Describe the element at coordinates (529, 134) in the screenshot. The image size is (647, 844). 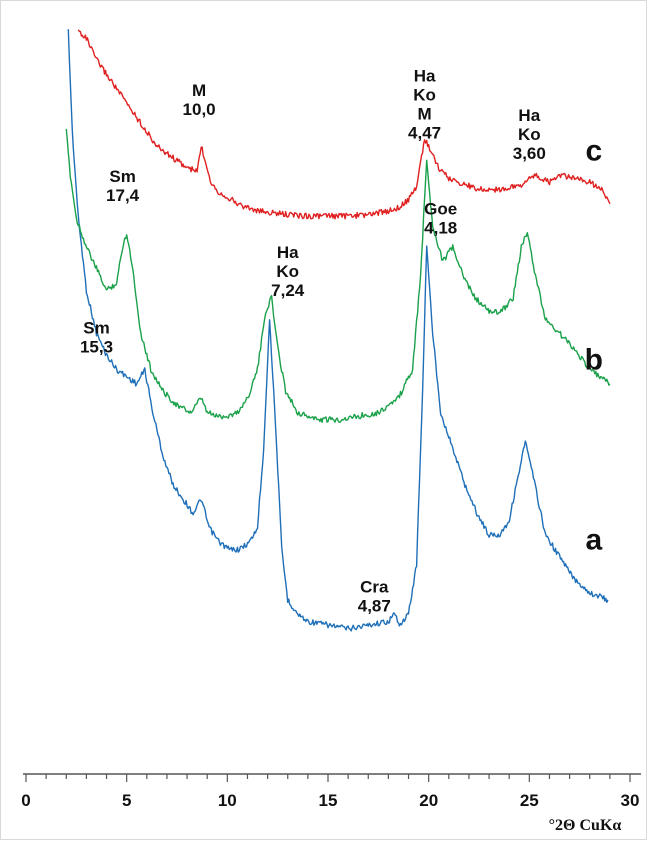
I see `peak-annotation: Ha Ko 3,60` at that location.